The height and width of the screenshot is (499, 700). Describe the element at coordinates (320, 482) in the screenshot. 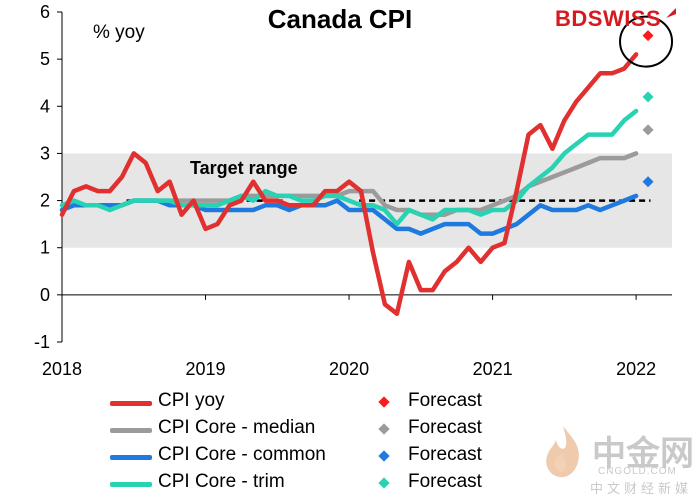

I see `legend-item: CPI Core - trim Forecast` at that location.